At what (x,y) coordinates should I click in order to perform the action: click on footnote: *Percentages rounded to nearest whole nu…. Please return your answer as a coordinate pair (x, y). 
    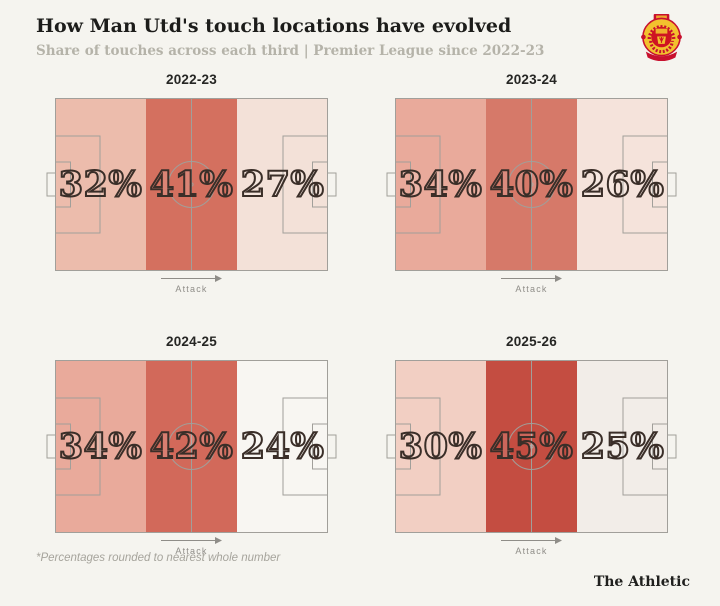
    Looking at the image, I should click on (158, 558).